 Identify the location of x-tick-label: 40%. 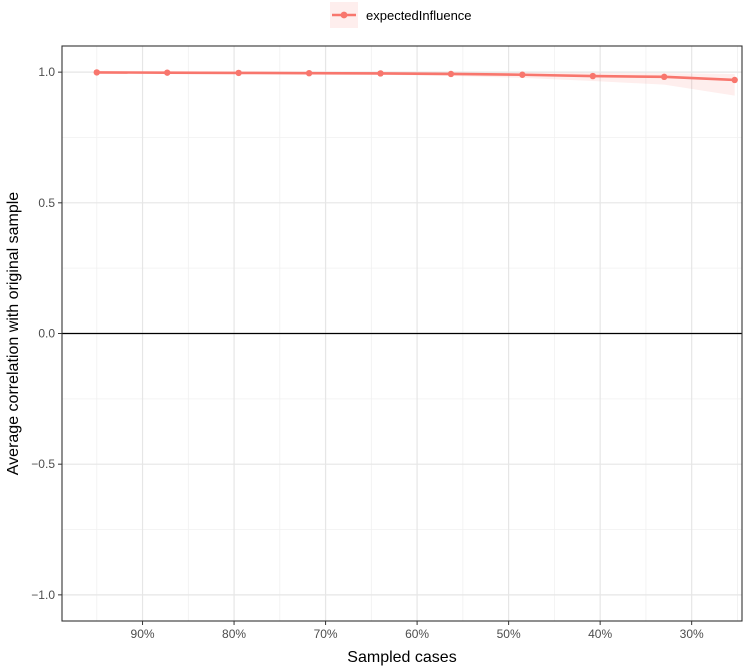
(600, 634).